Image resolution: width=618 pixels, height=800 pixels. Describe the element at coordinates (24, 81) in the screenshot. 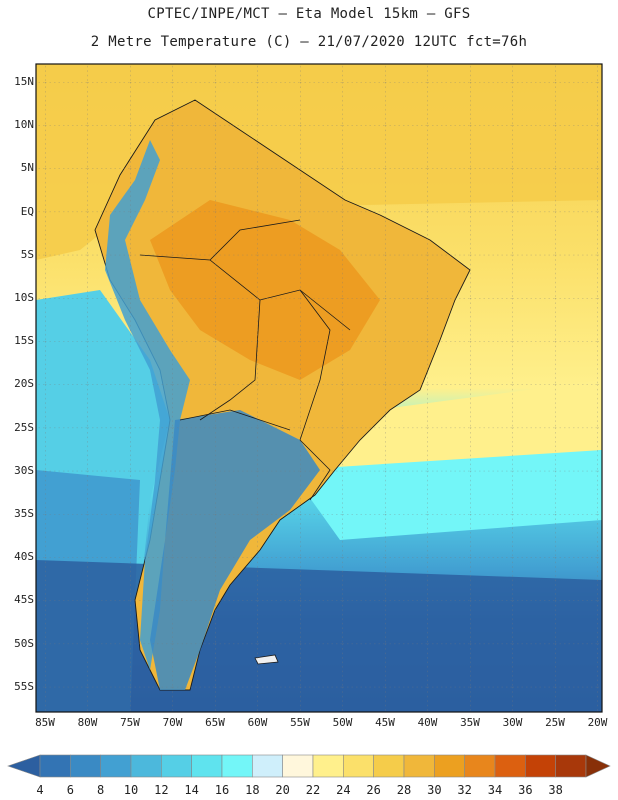

I see `lat-label: 15N` at that location.